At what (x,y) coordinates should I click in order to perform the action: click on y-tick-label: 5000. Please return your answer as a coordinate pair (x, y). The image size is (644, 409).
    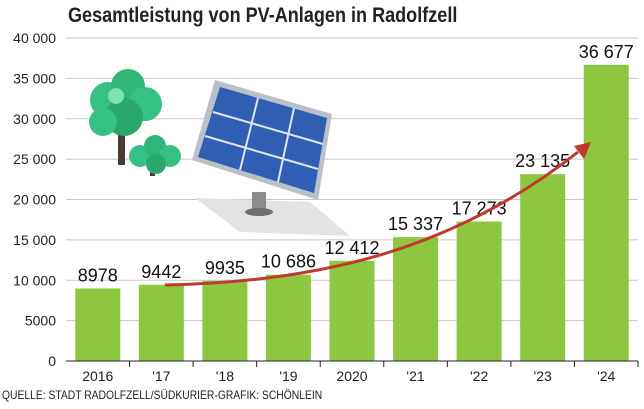
    Looking at the image, I should click on (40, 321).